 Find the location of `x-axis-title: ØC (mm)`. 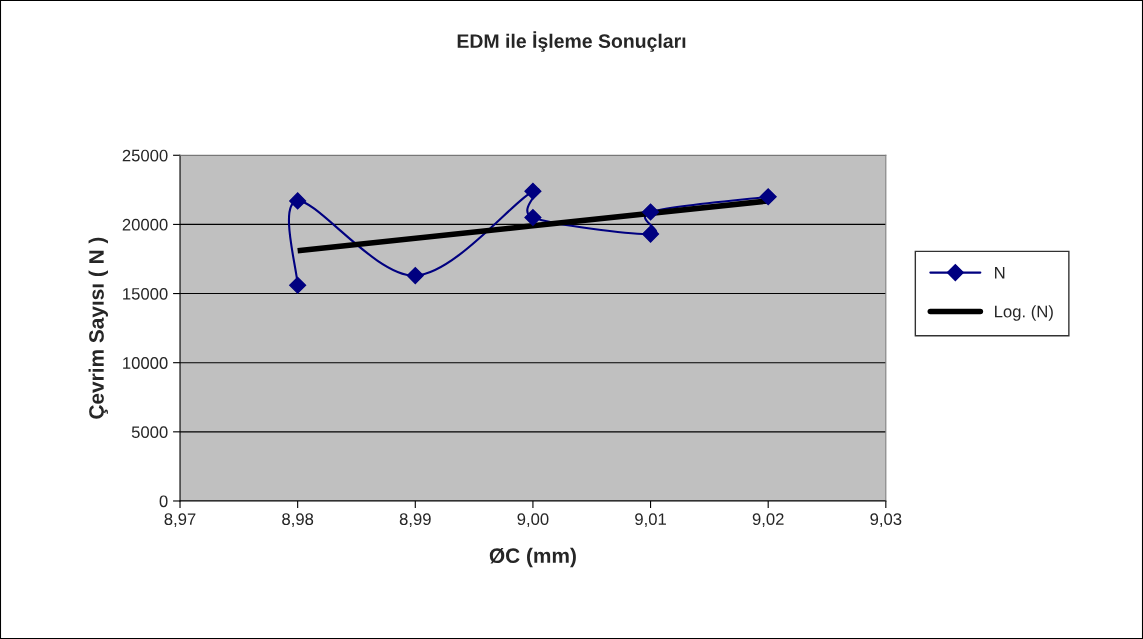

x-axis-title: ØC (mm) is located at coordinates (532, 557).